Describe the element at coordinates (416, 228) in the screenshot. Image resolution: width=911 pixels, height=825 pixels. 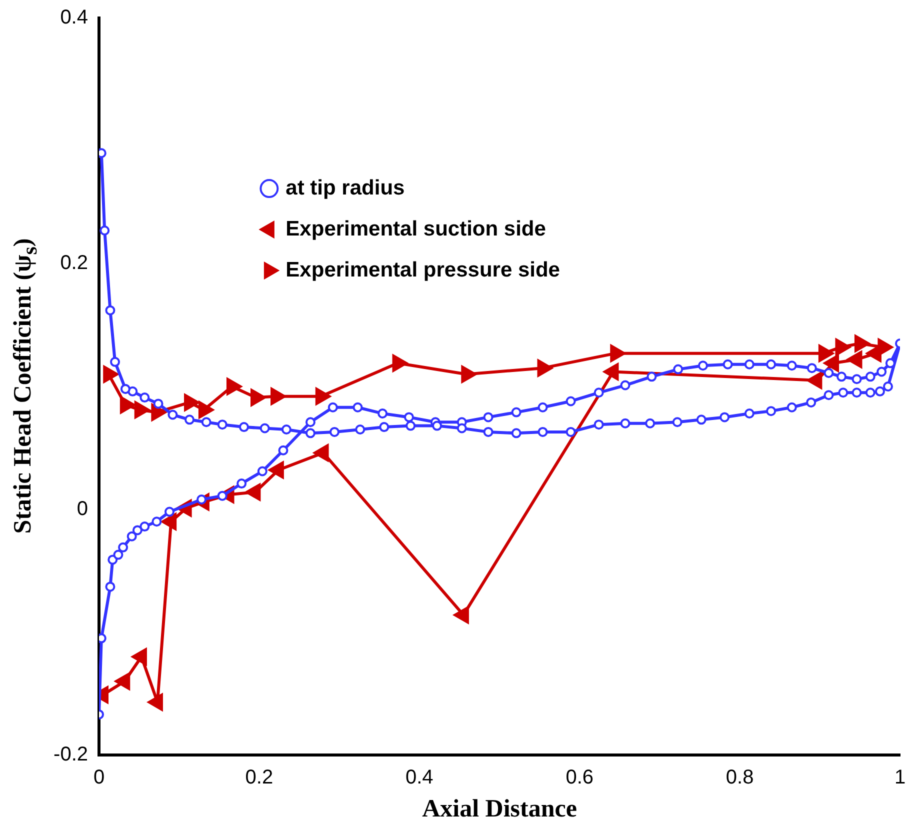
I see `legend-label: Experimental suction side` at that location.